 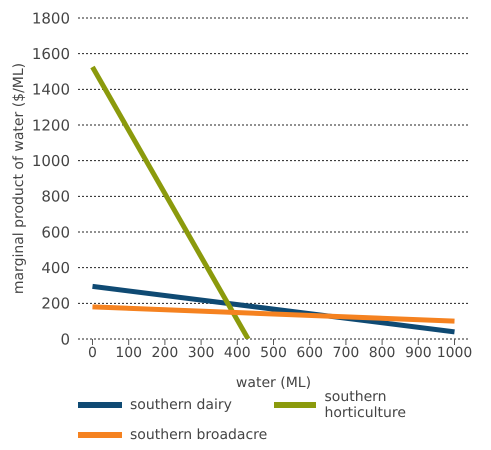 I want to click on x-tick-label: 900, so click(x=418, y=352).